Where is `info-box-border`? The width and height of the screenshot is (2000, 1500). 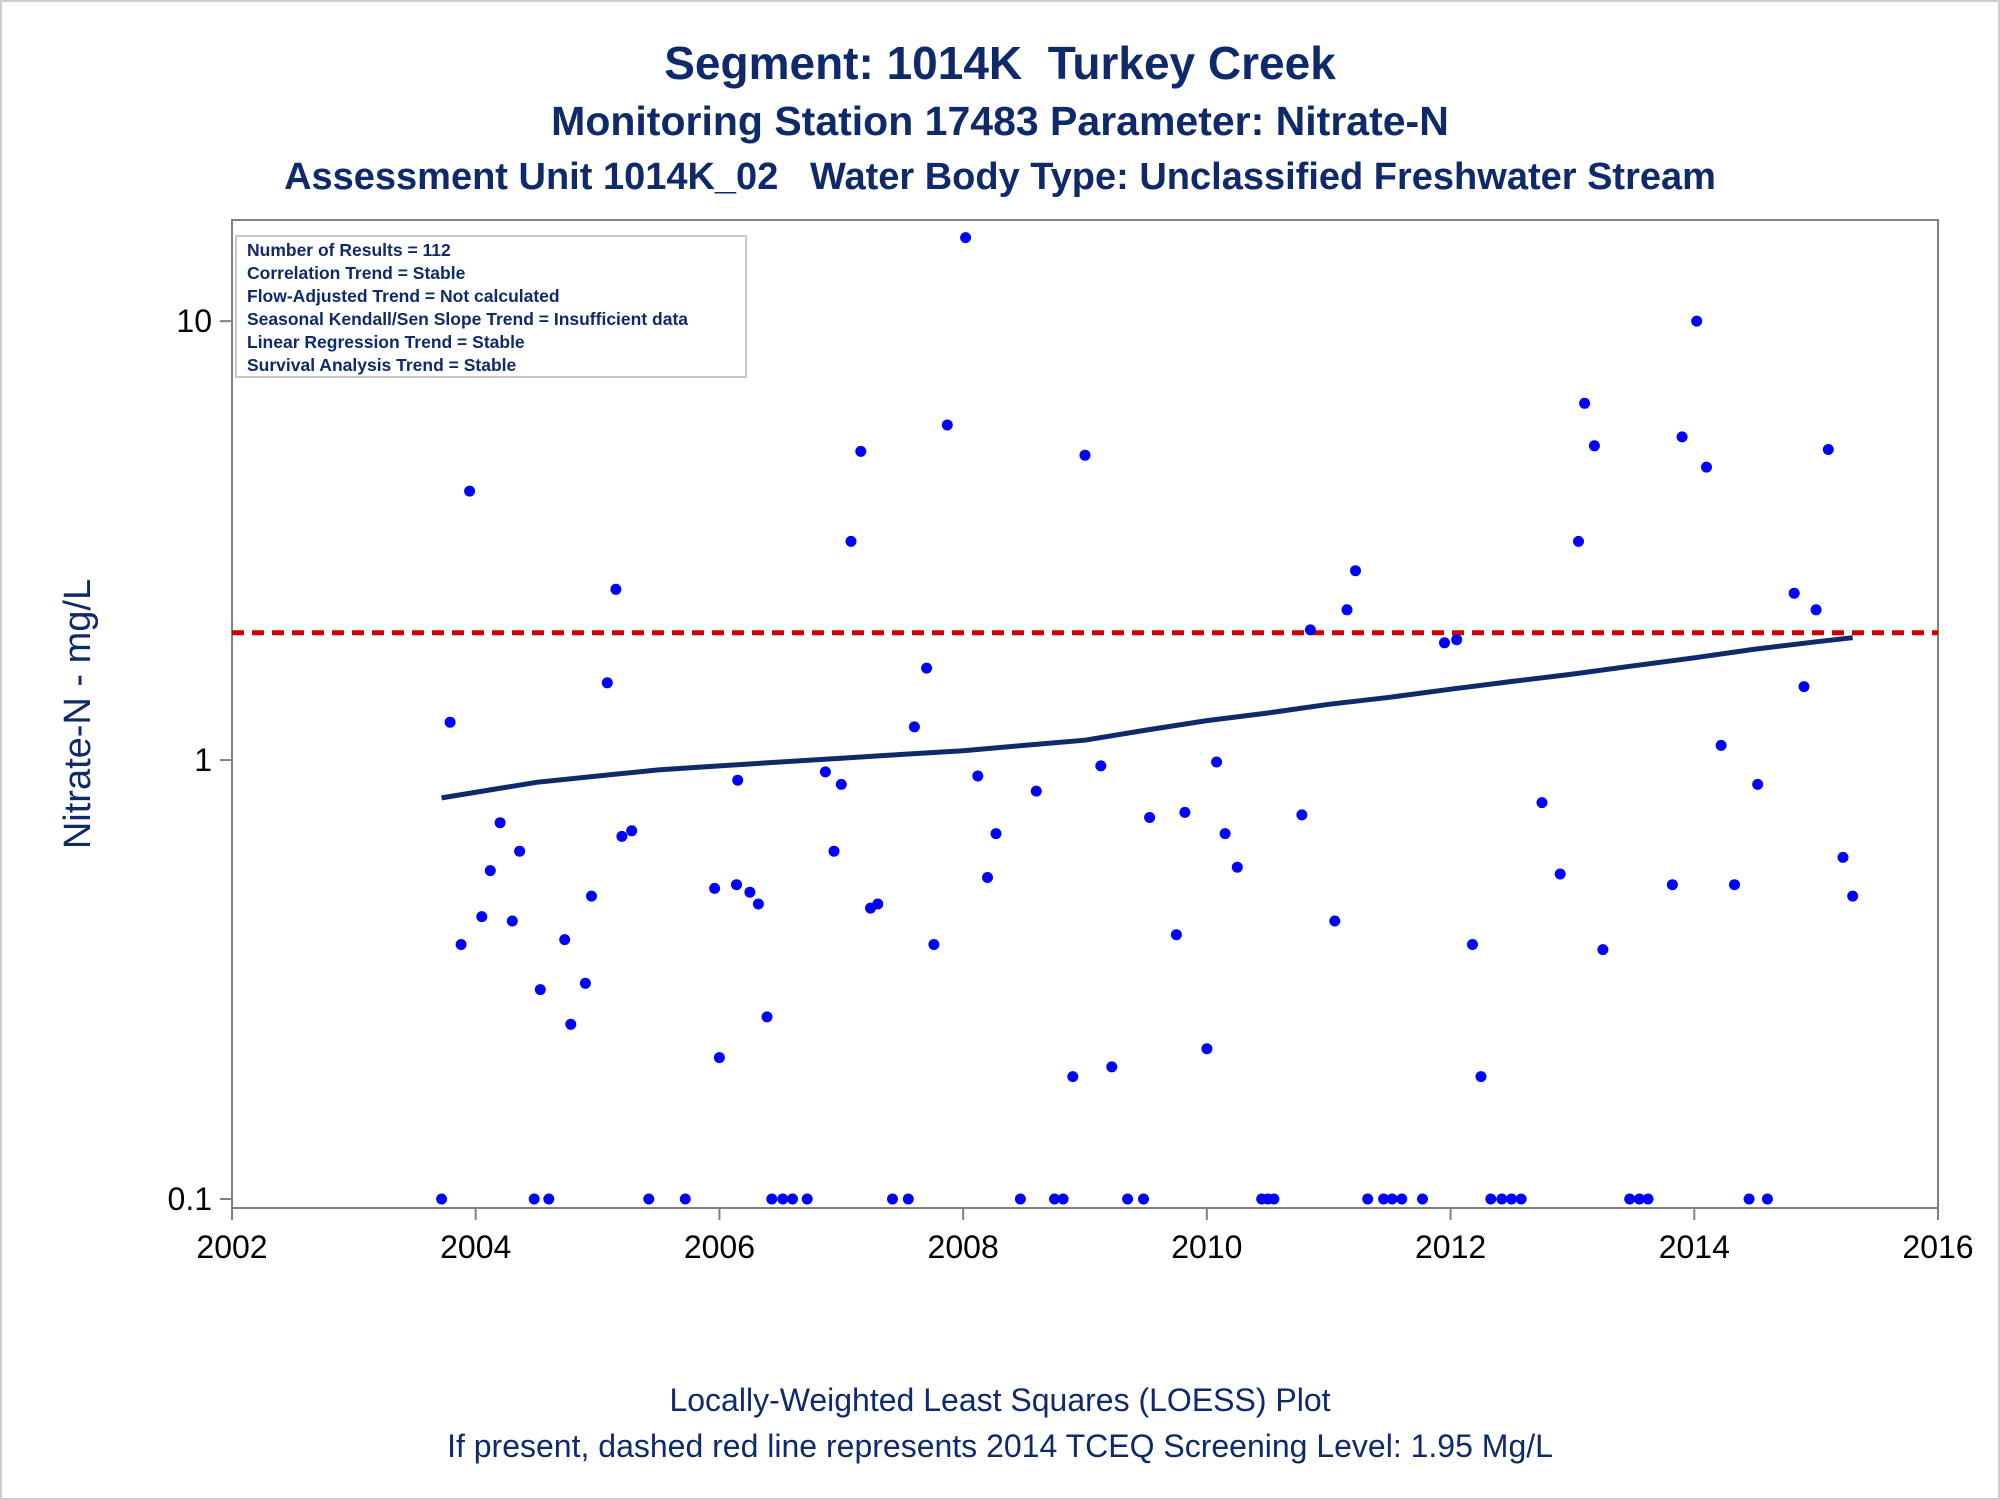 info-box-border is located at coordinates (491, 306).